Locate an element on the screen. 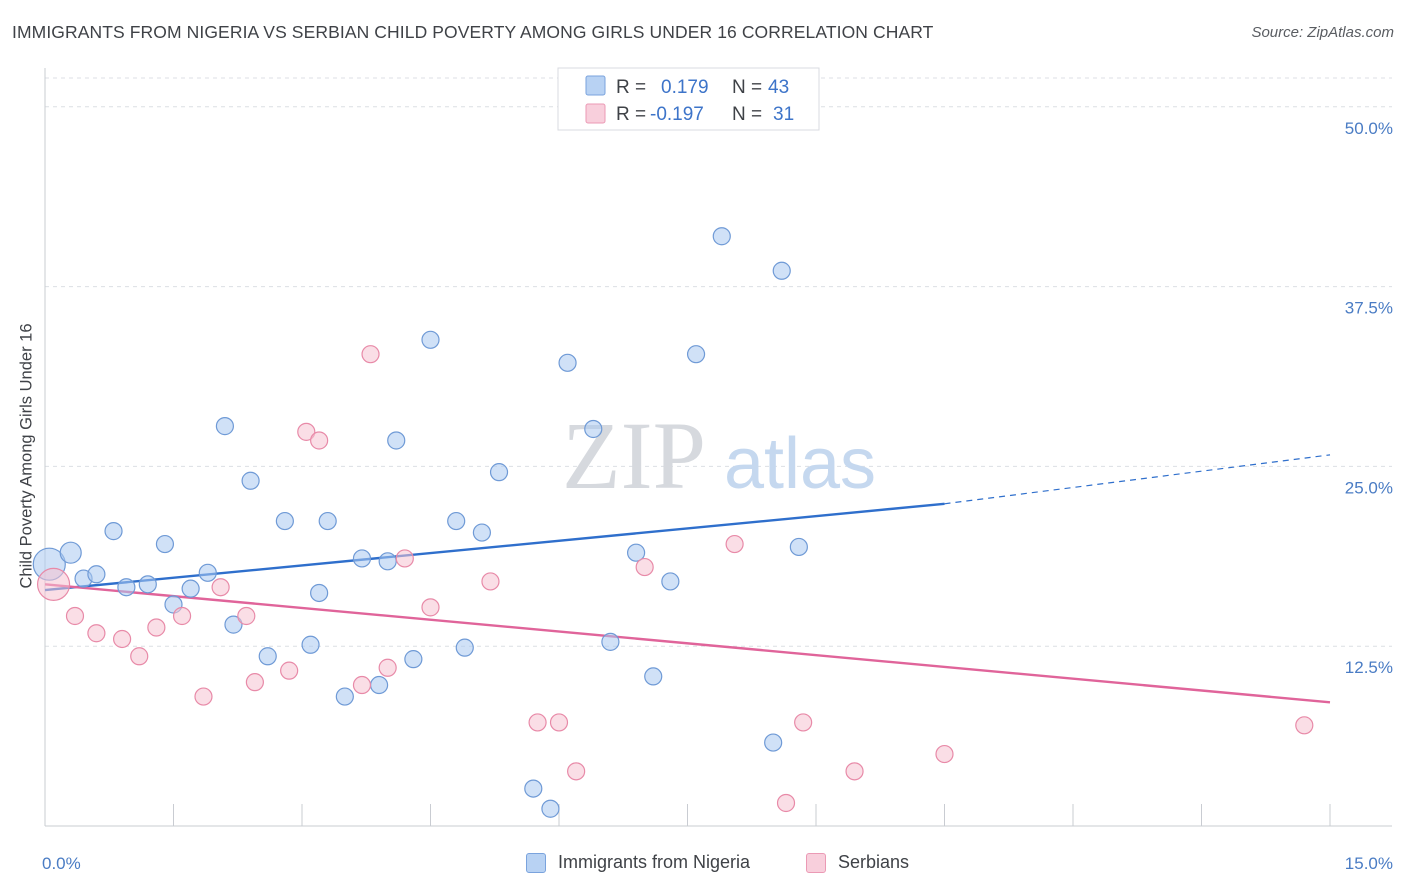  y-tick-label: 50.0% is located at coordinates (1369, 128).